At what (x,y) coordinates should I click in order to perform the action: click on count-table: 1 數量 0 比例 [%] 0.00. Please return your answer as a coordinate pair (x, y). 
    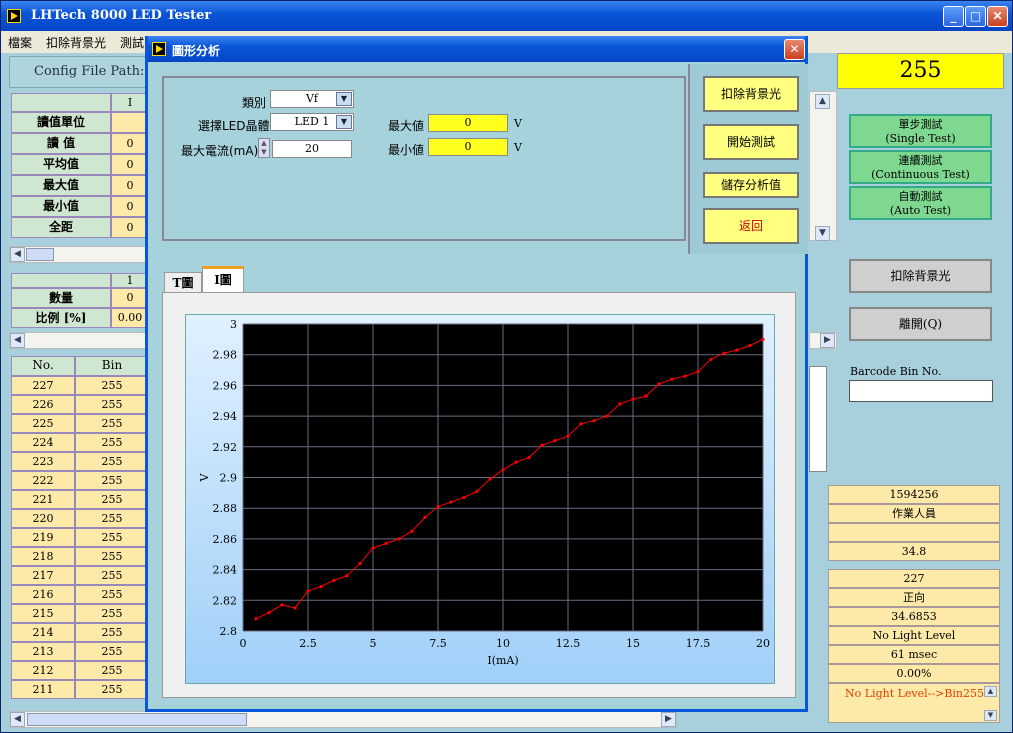
    Looking at the image, I should click on (80, 300).